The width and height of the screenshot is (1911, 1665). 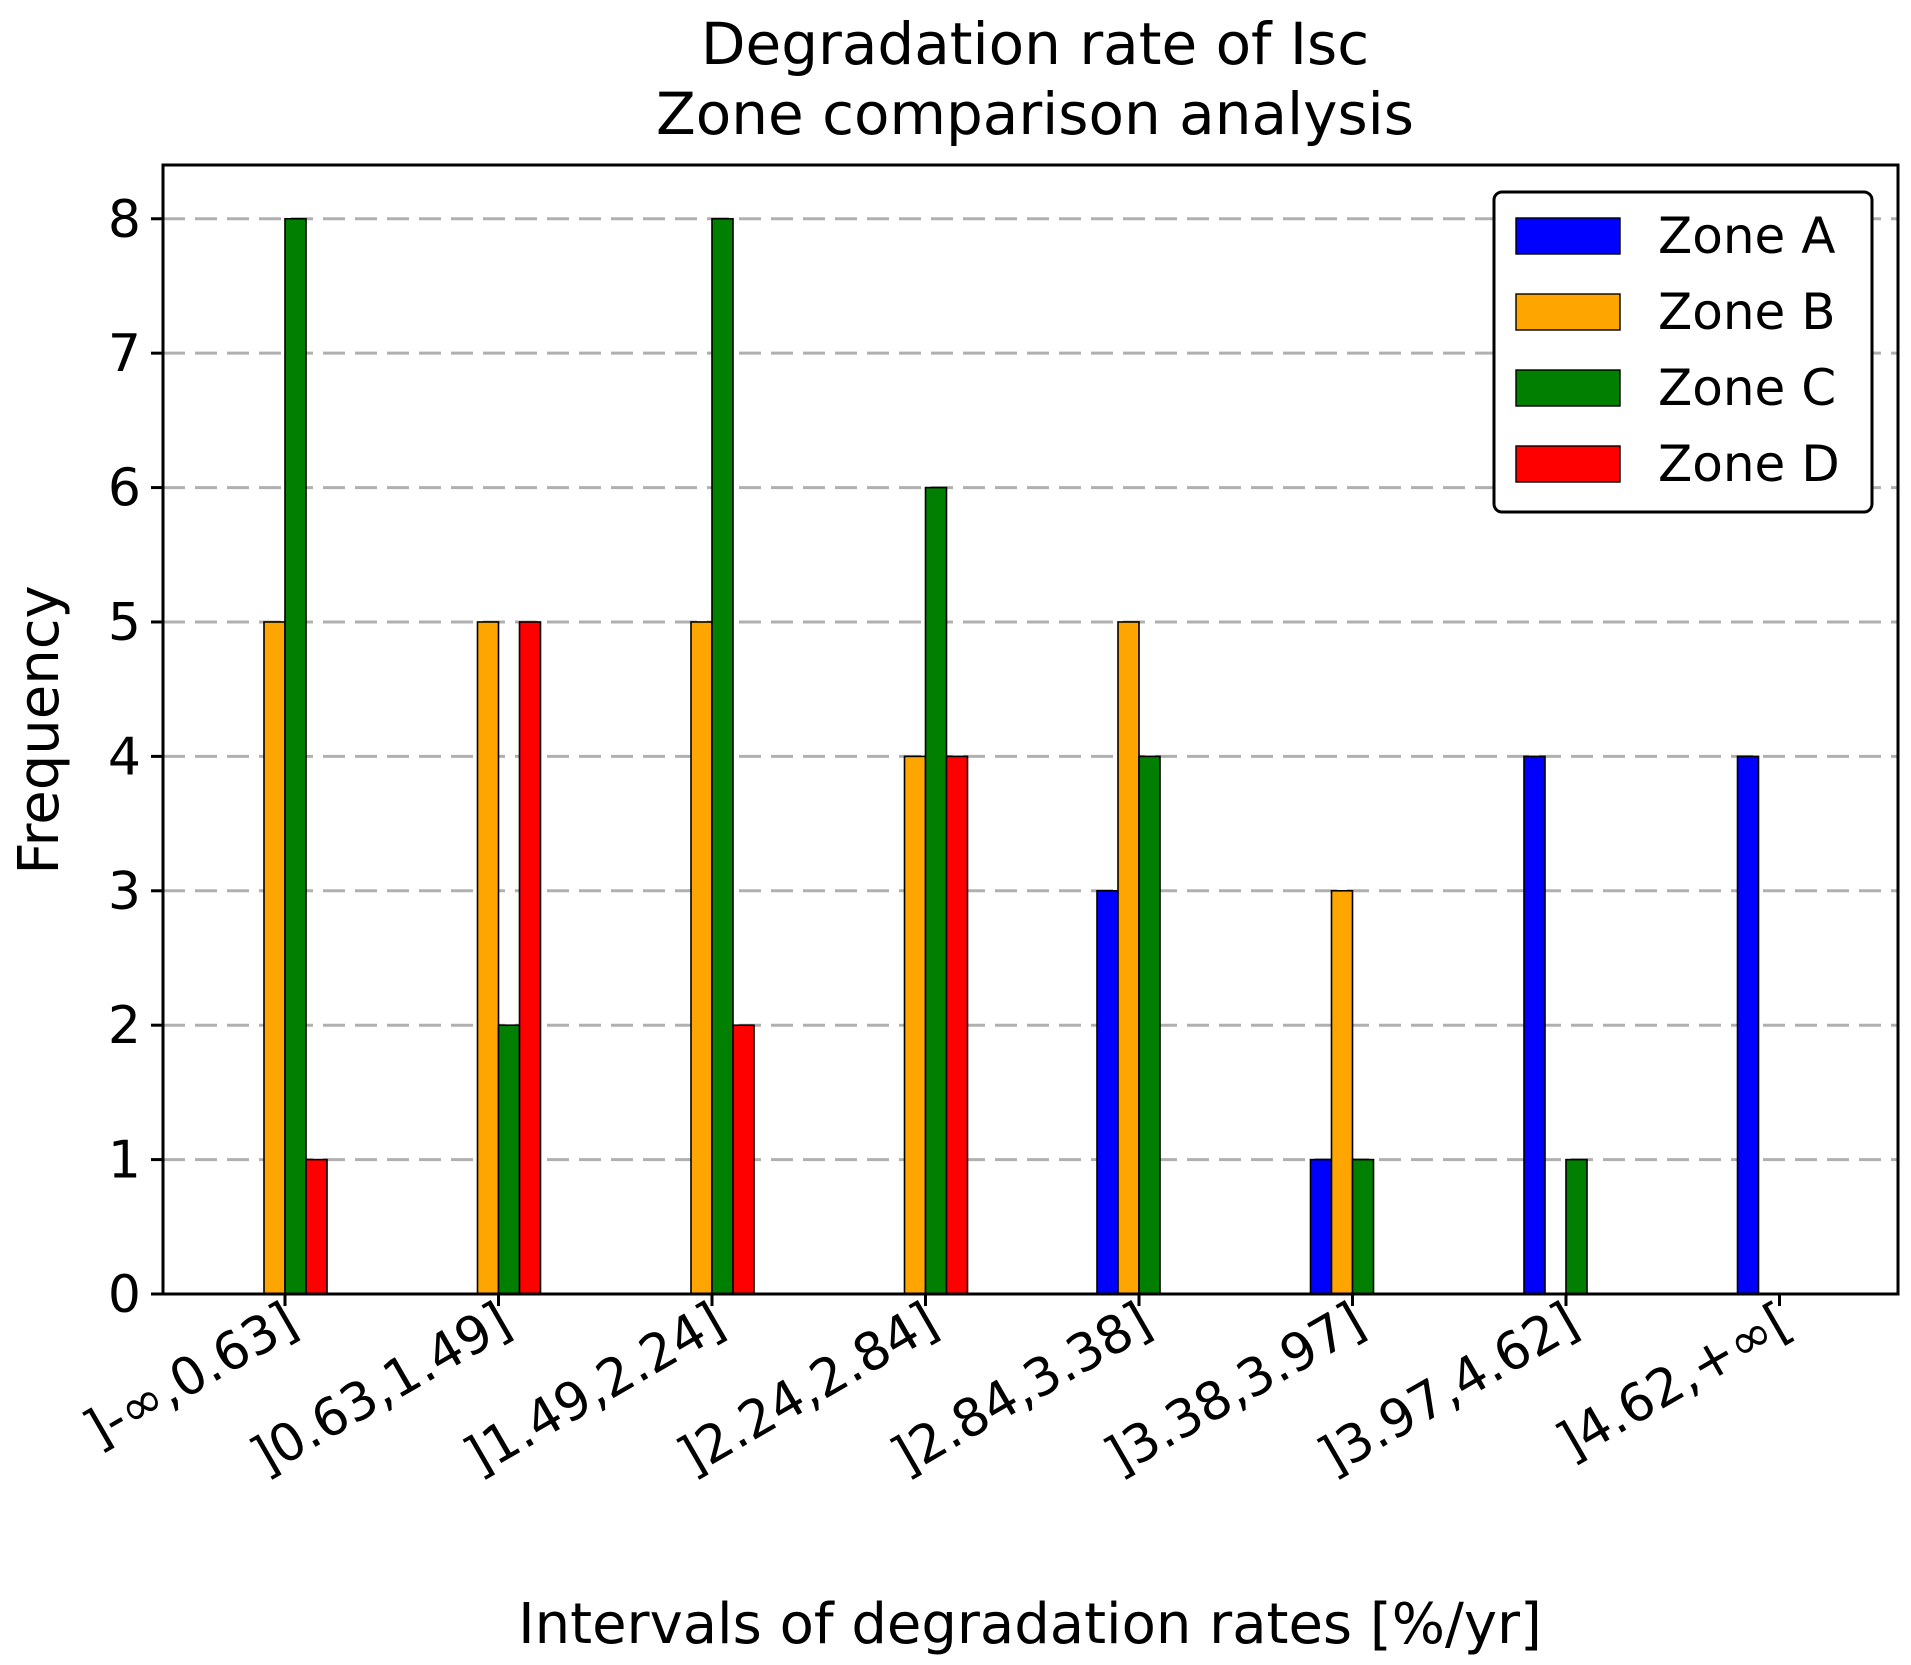 What do you see at coordinates (124, 489) in the screenshot?
I see `y-tick-label: 6` at bounding box center [124, 489].